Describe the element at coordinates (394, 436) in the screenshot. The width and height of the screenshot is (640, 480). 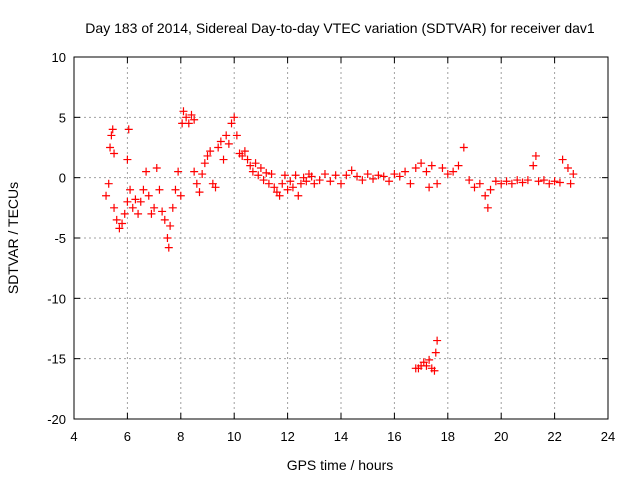
I see `x-tick-label: 16` at that location.